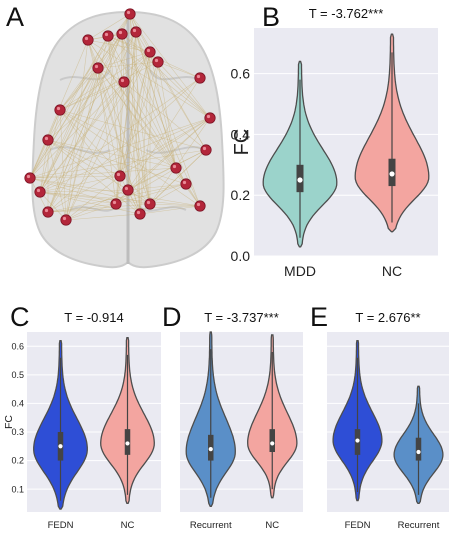  What do you see at coordinates (172, 317) in the screenshot?
I see `panel-letter-d: D` at bounding box center [172, 317].